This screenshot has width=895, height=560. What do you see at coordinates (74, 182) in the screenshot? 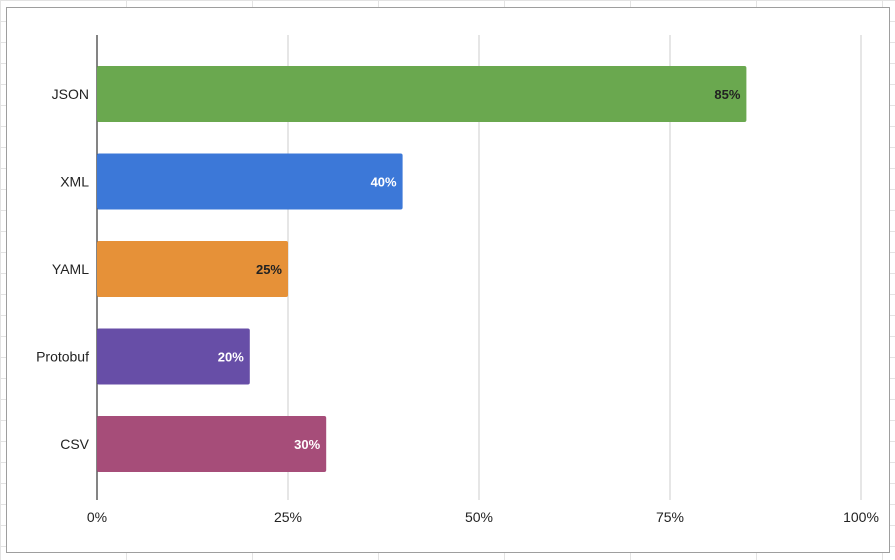
I see `category-label: XML` at bounding box center [74, 182].